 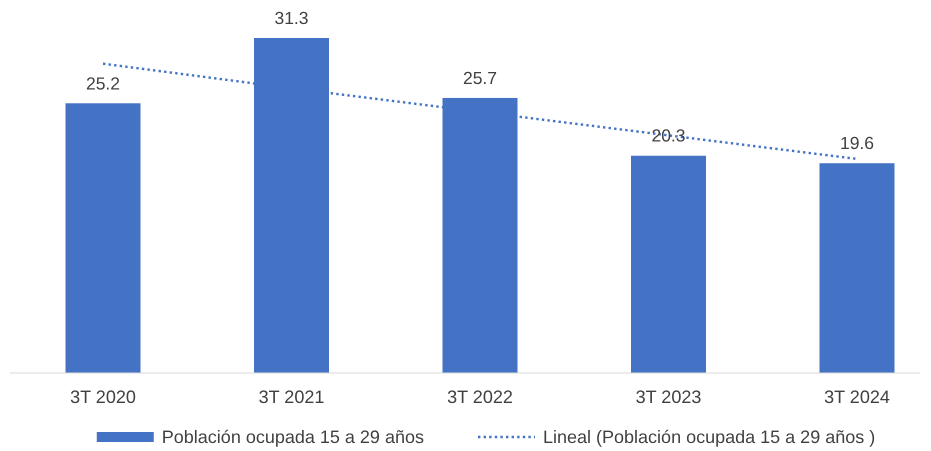 What do you see at coordinates (291, 397) in the screenshot?
I see `x-tick-label: 3T 2021` at bounding box center [291, 397].